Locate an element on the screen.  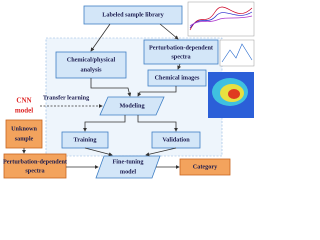
node-label: Chemical/physical is located at coordinates (91, 59).